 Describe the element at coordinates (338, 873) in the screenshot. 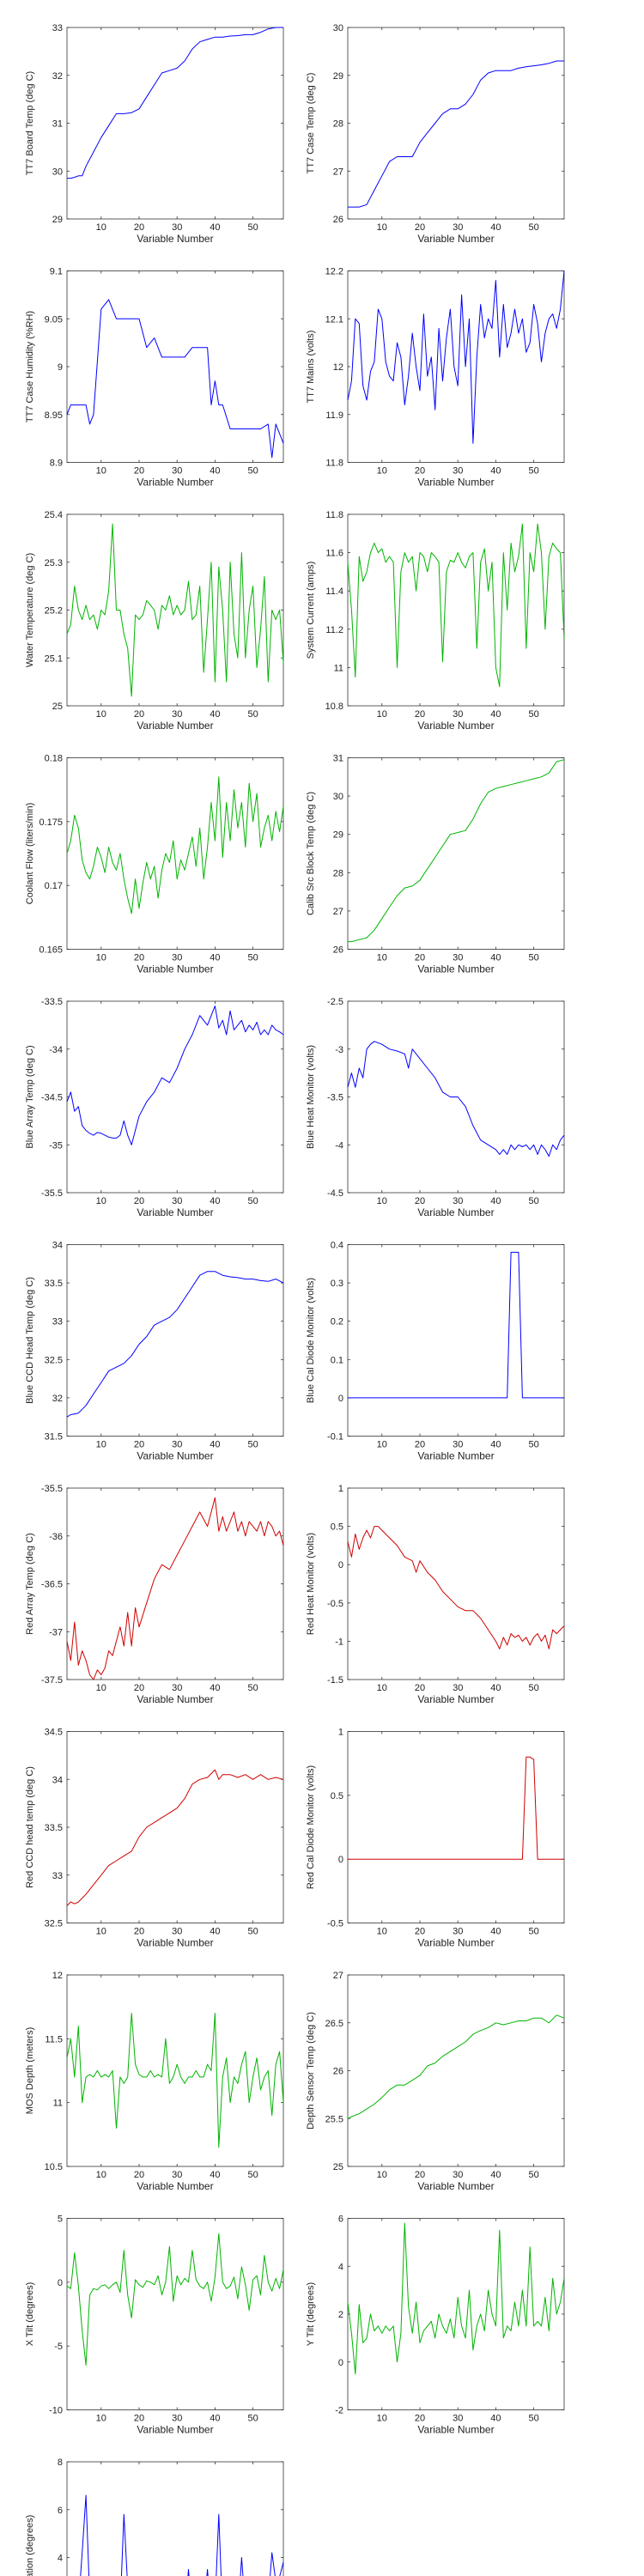

I see `y-tick-label: 28` at that location.